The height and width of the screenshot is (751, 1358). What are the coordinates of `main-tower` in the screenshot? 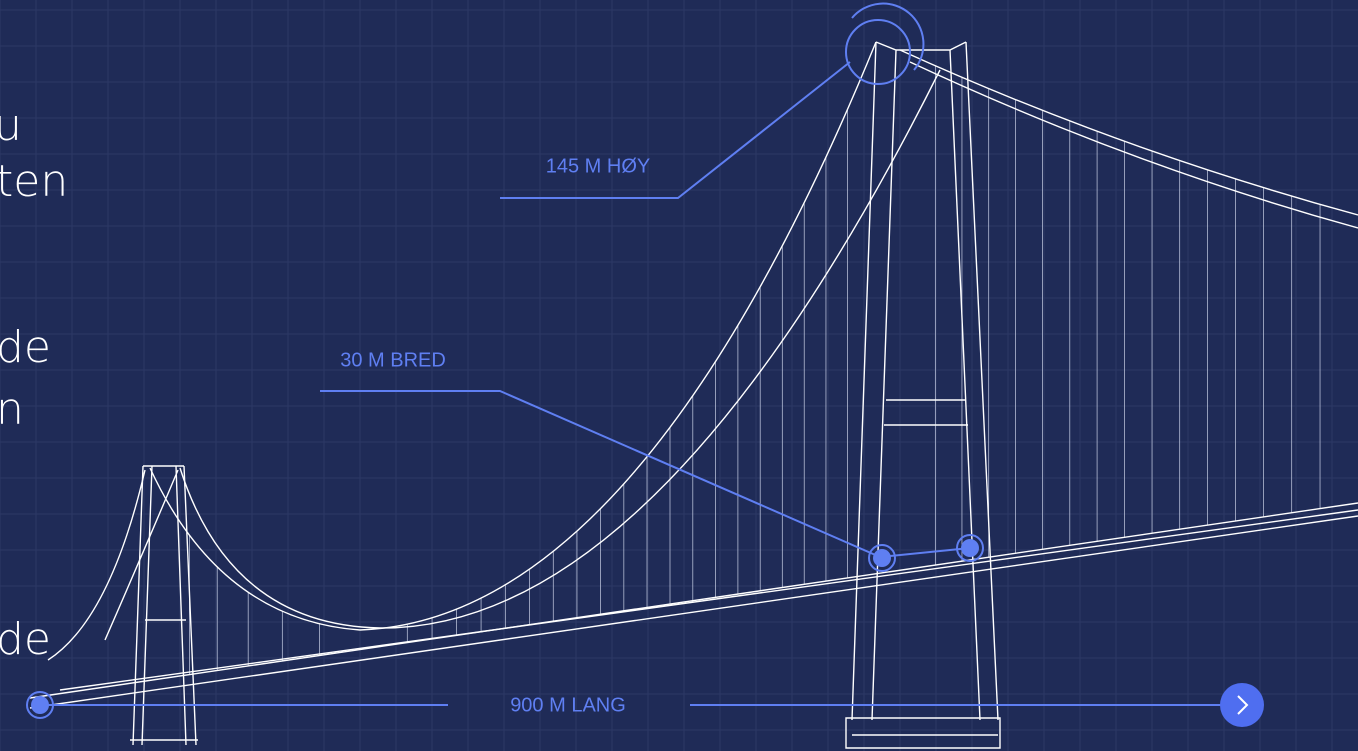 It's located at (925, 381).